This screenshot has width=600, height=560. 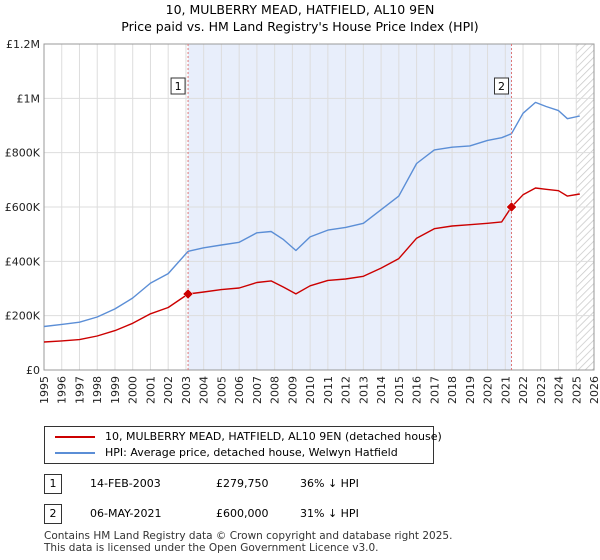 What do you see at coordinates (75, 437) in the screenshot?
I see `legend-swatch-property` at bounding box center [75, 437].